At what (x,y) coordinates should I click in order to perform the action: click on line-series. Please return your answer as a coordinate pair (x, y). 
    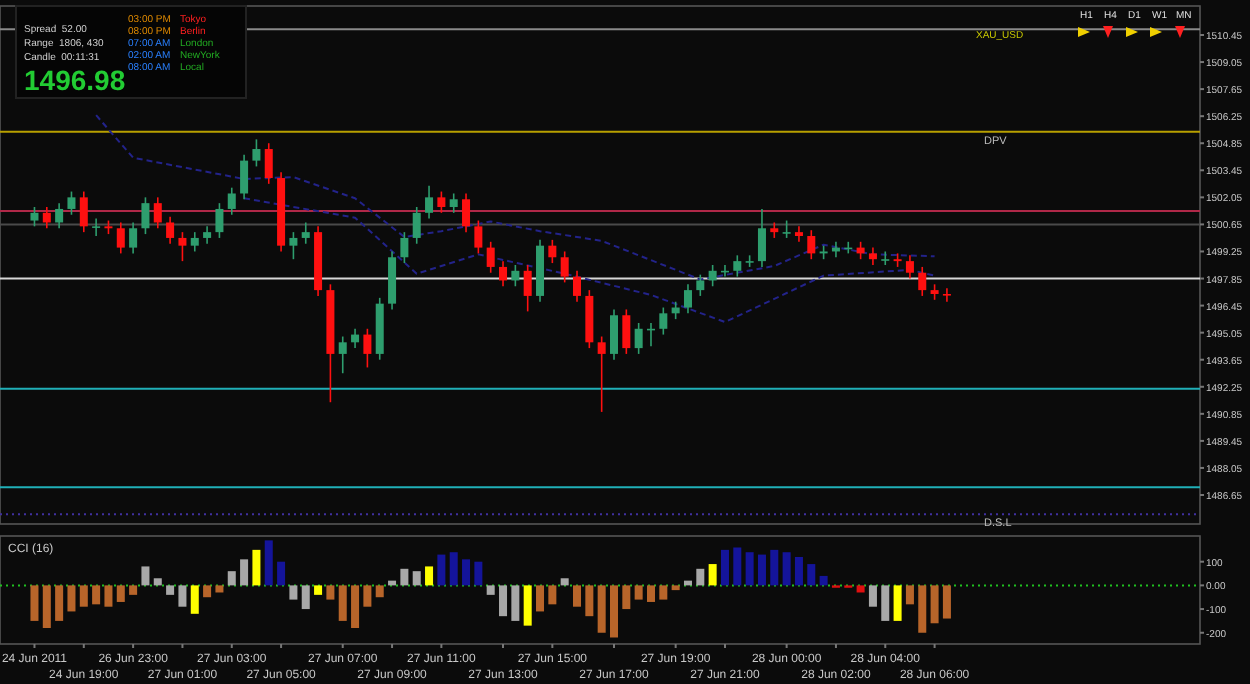
    Looking at the image, I should click on (589, 260).